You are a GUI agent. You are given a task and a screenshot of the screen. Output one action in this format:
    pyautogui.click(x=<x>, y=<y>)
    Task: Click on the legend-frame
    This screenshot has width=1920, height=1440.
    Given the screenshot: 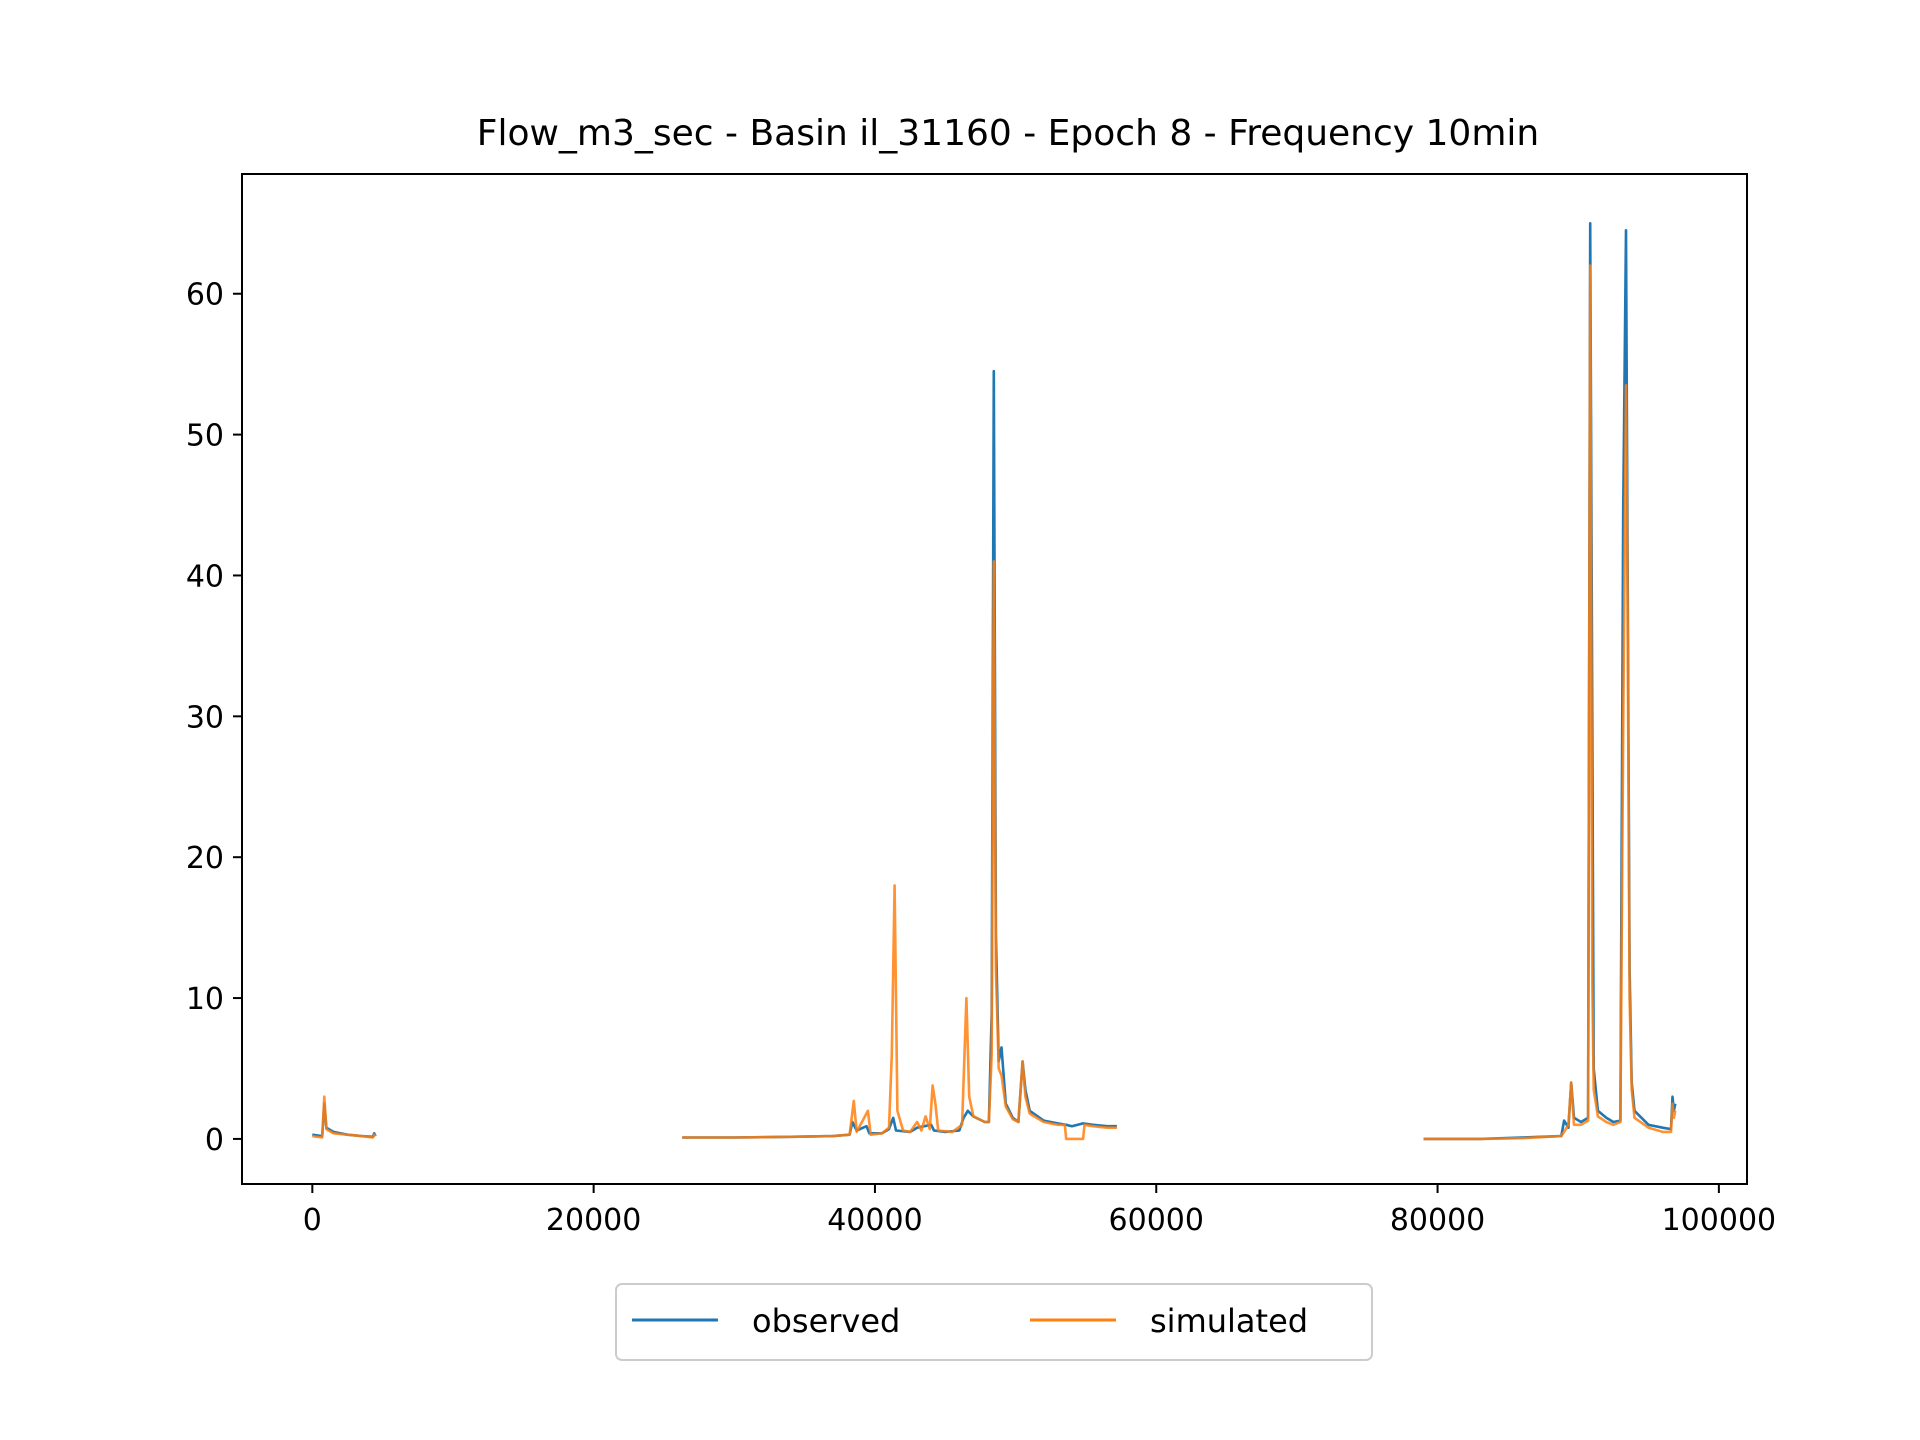 What is the action you would take?
    pyautogui.click(x=994, y=1322)
    